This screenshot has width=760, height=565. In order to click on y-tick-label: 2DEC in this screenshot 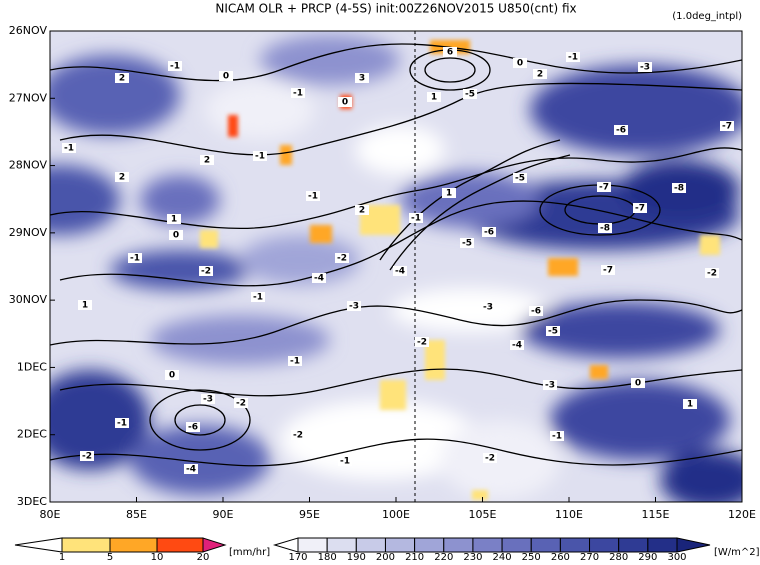, I will do `click(32, 434)`.